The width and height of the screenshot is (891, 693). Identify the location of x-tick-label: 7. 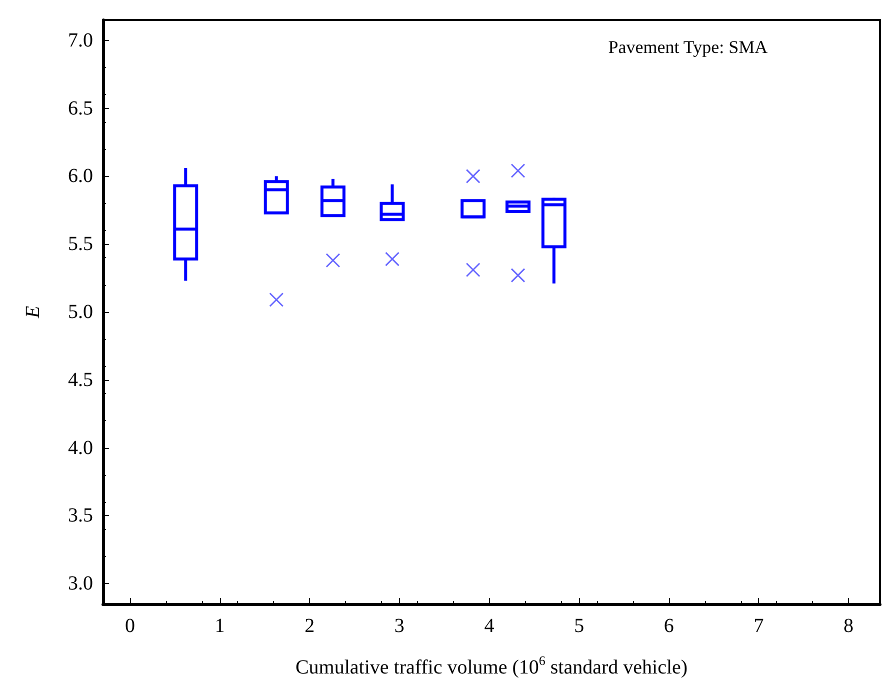
(759, 626).